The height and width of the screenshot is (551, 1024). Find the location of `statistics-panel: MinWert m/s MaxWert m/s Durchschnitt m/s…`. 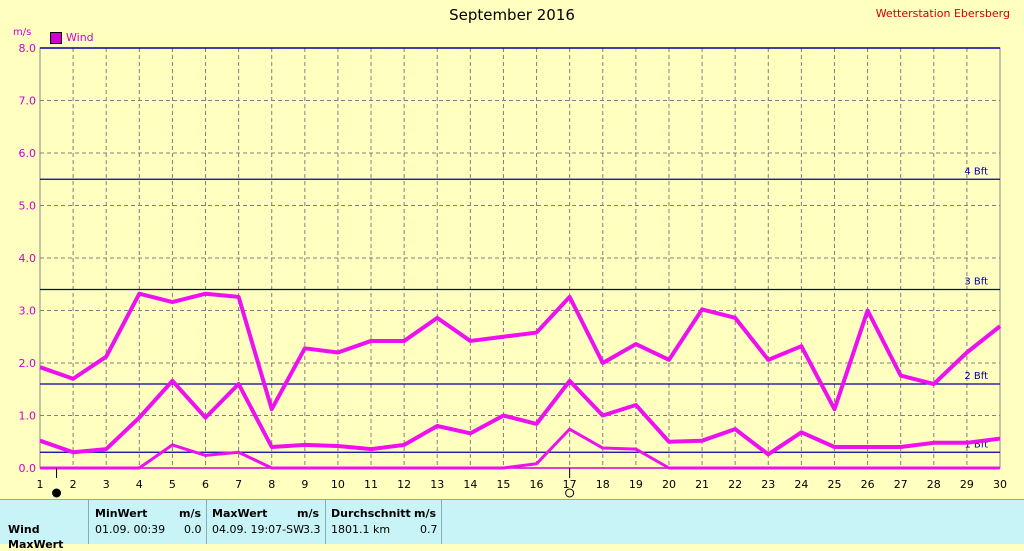

statistics-panel: MinWert m/s MaxWert m/s Durchschnitt m/s… is located at coordinates (512, 525).